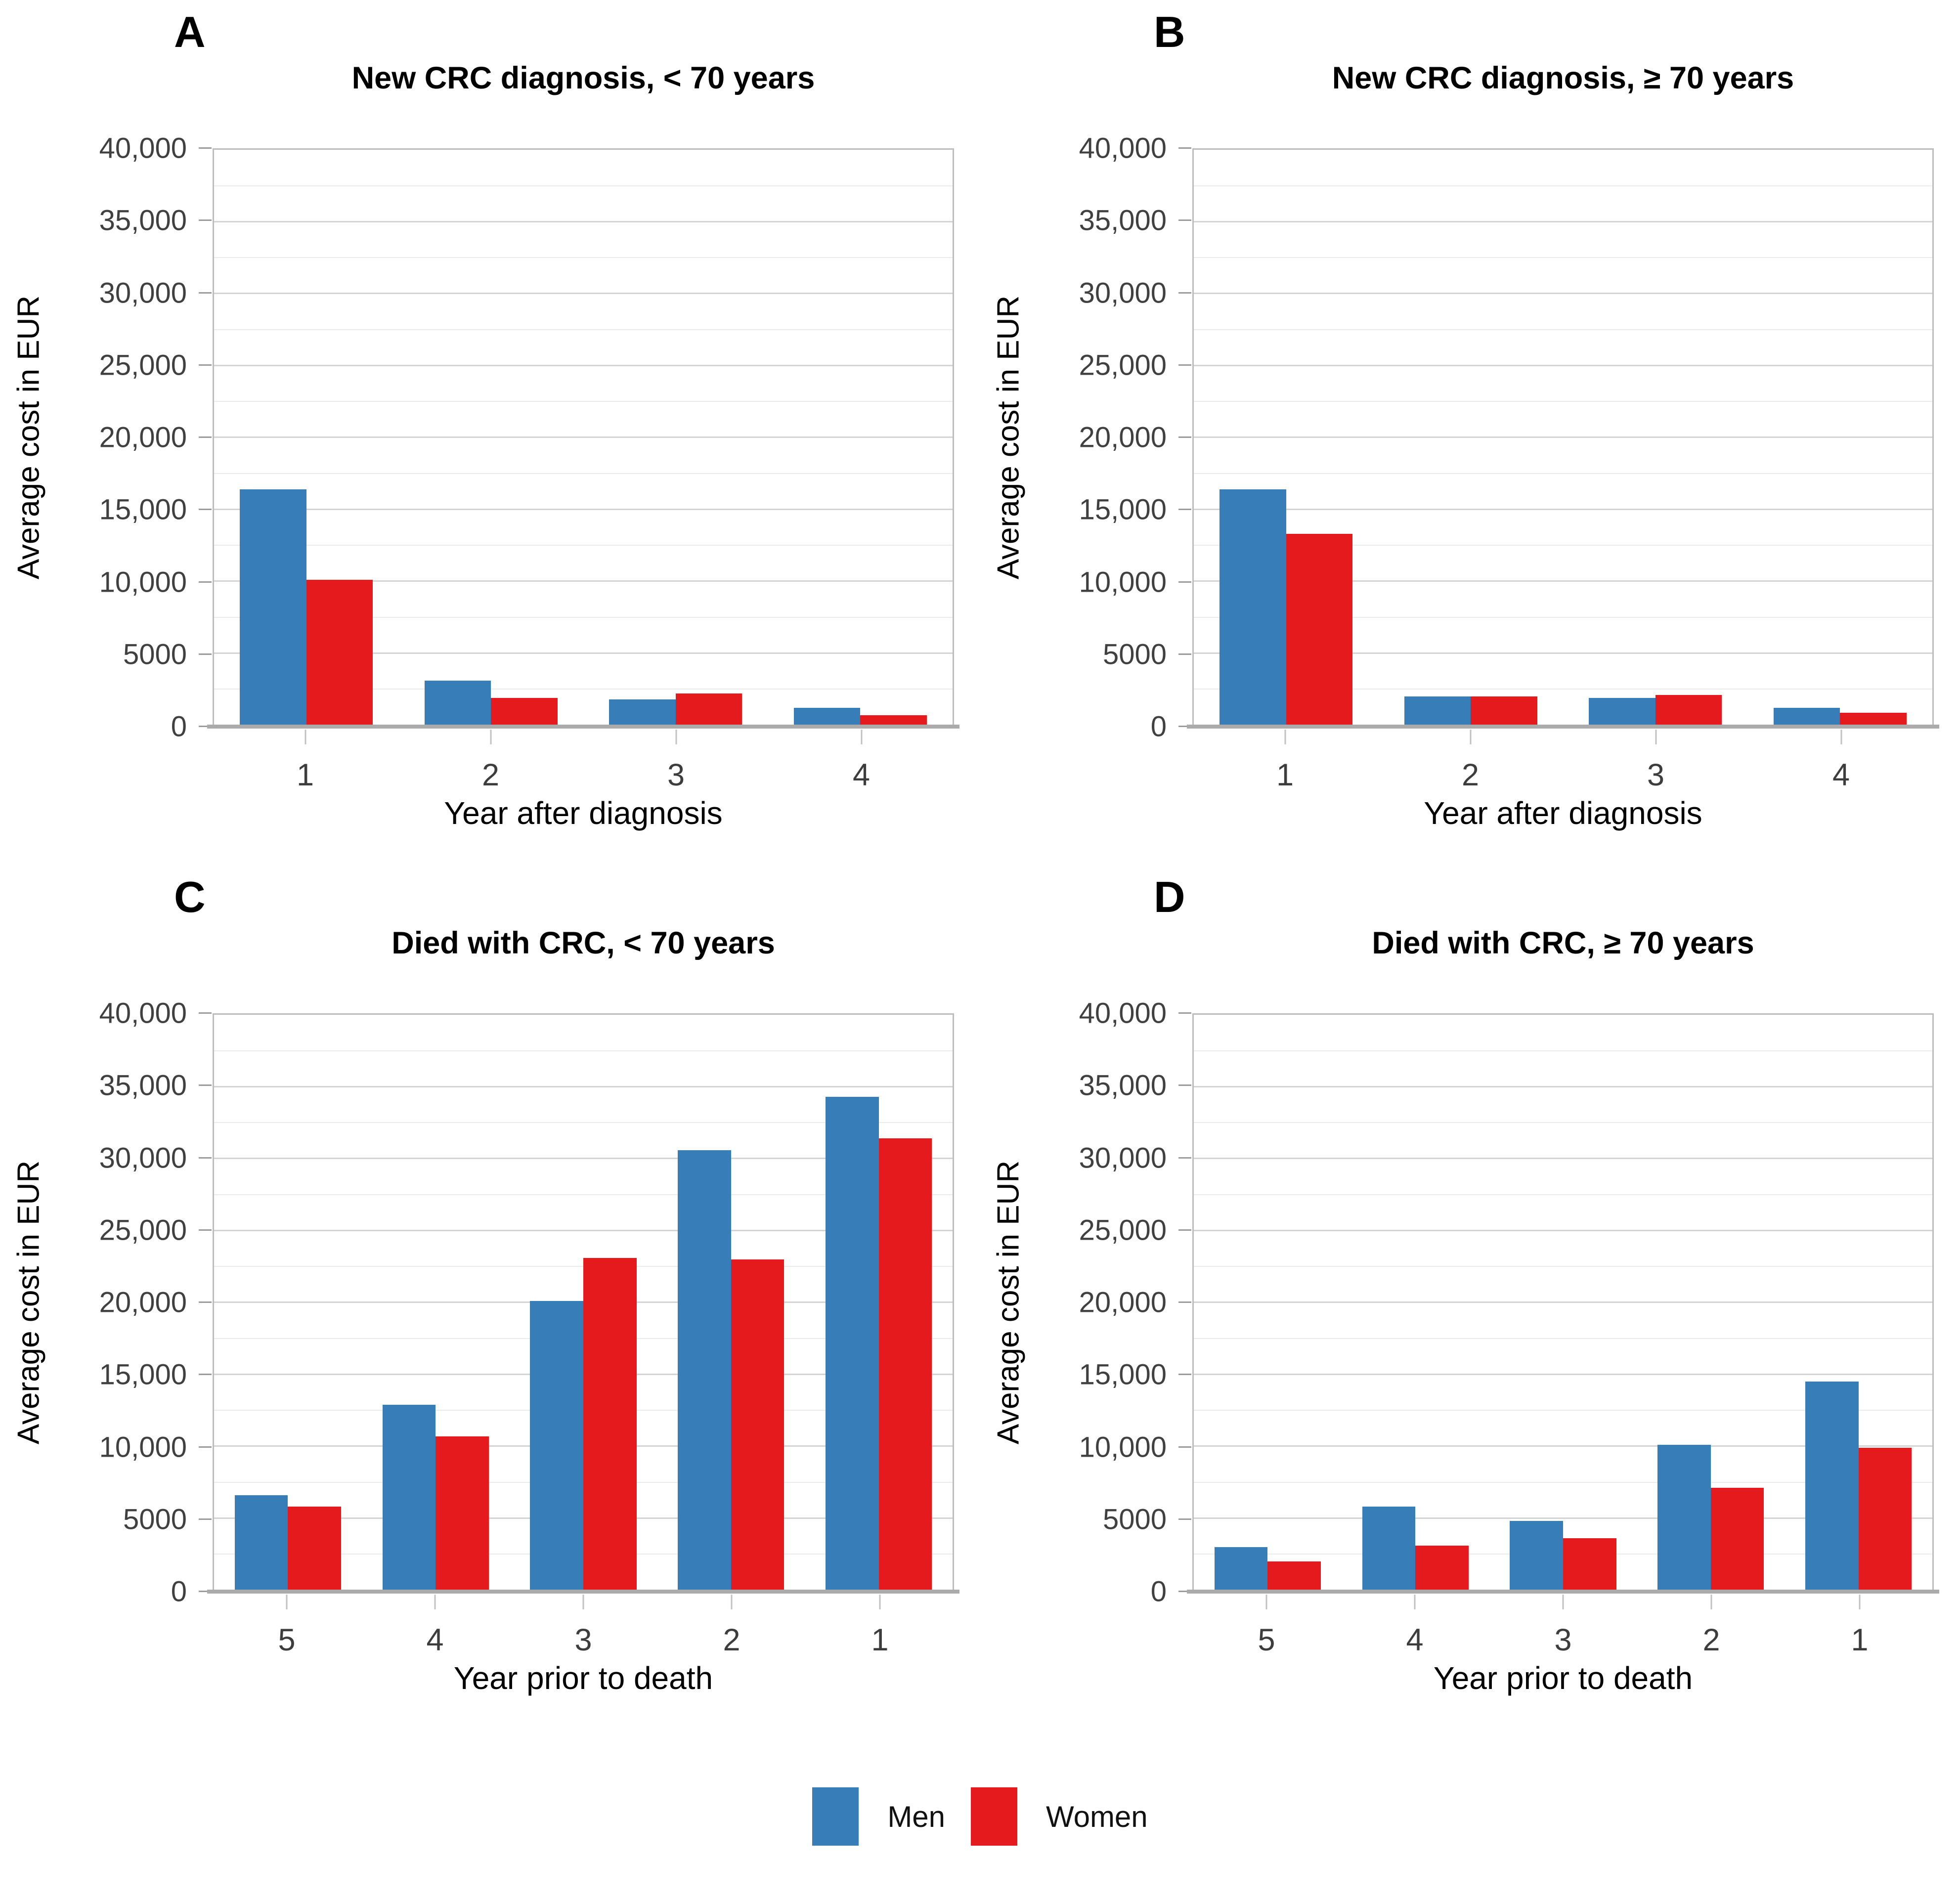  Describe the element at coordinates (1059, 1817) in the screenshot. I see `legend-item-women: Women` at that location.